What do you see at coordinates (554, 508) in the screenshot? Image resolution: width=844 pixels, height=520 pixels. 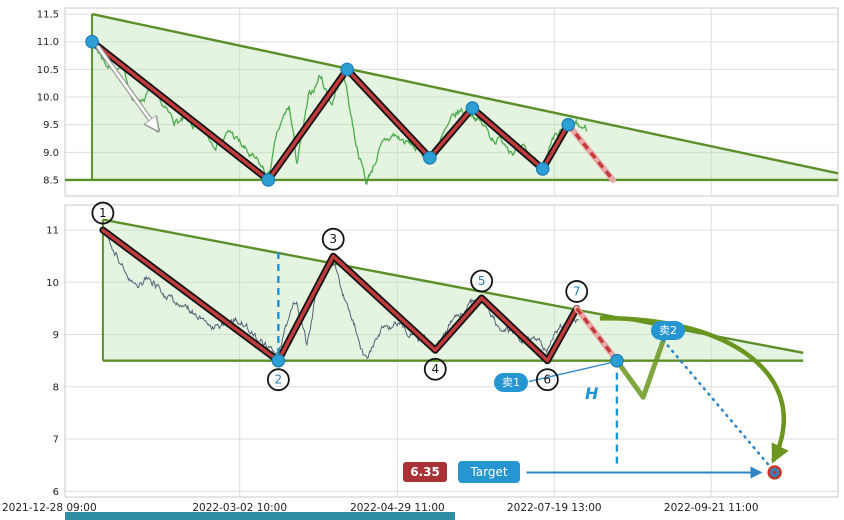 I see `x-axis-label: 2022-07-19 13:00` at bounding box center [554, 508].